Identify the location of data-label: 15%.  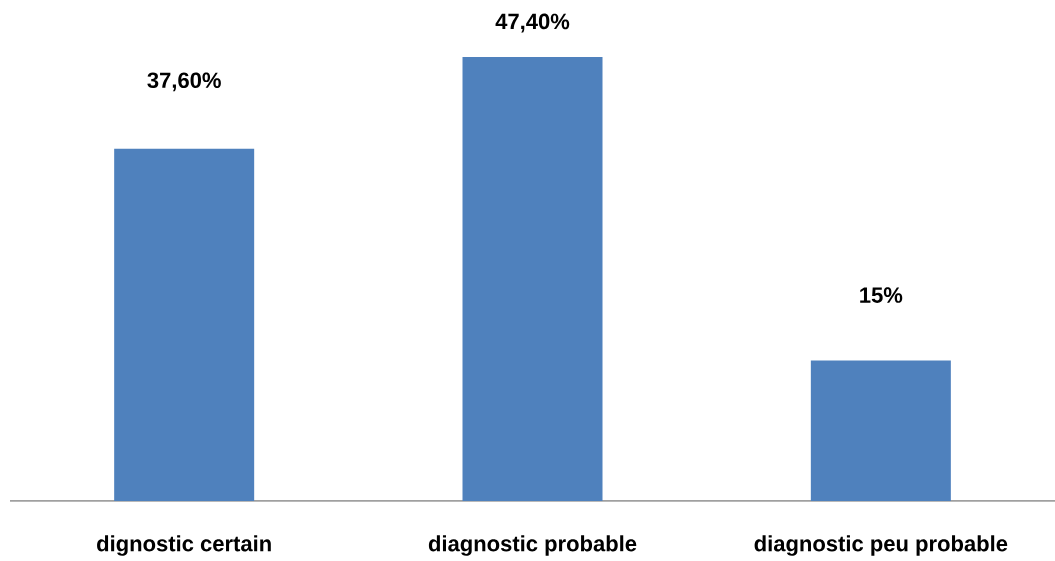
(881, 295).